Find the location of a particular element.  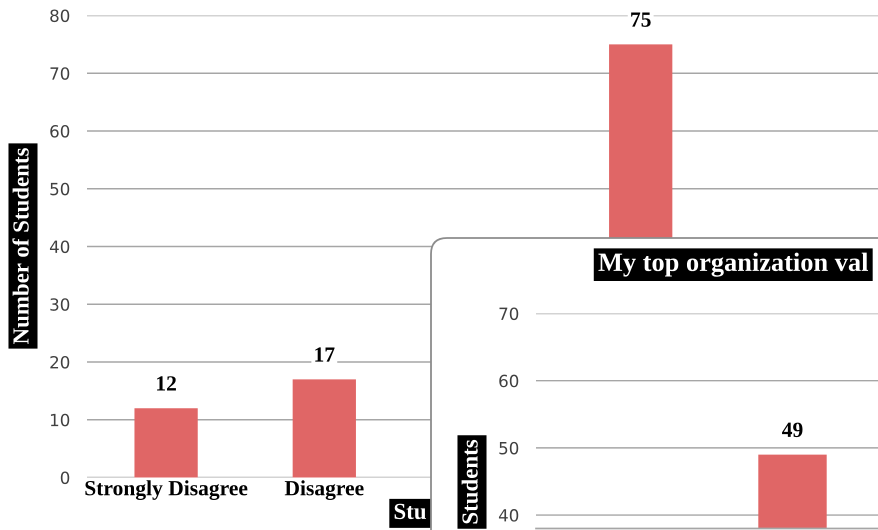

x-tick-label: Strongly Disagree is located at coordinates (166, 490).